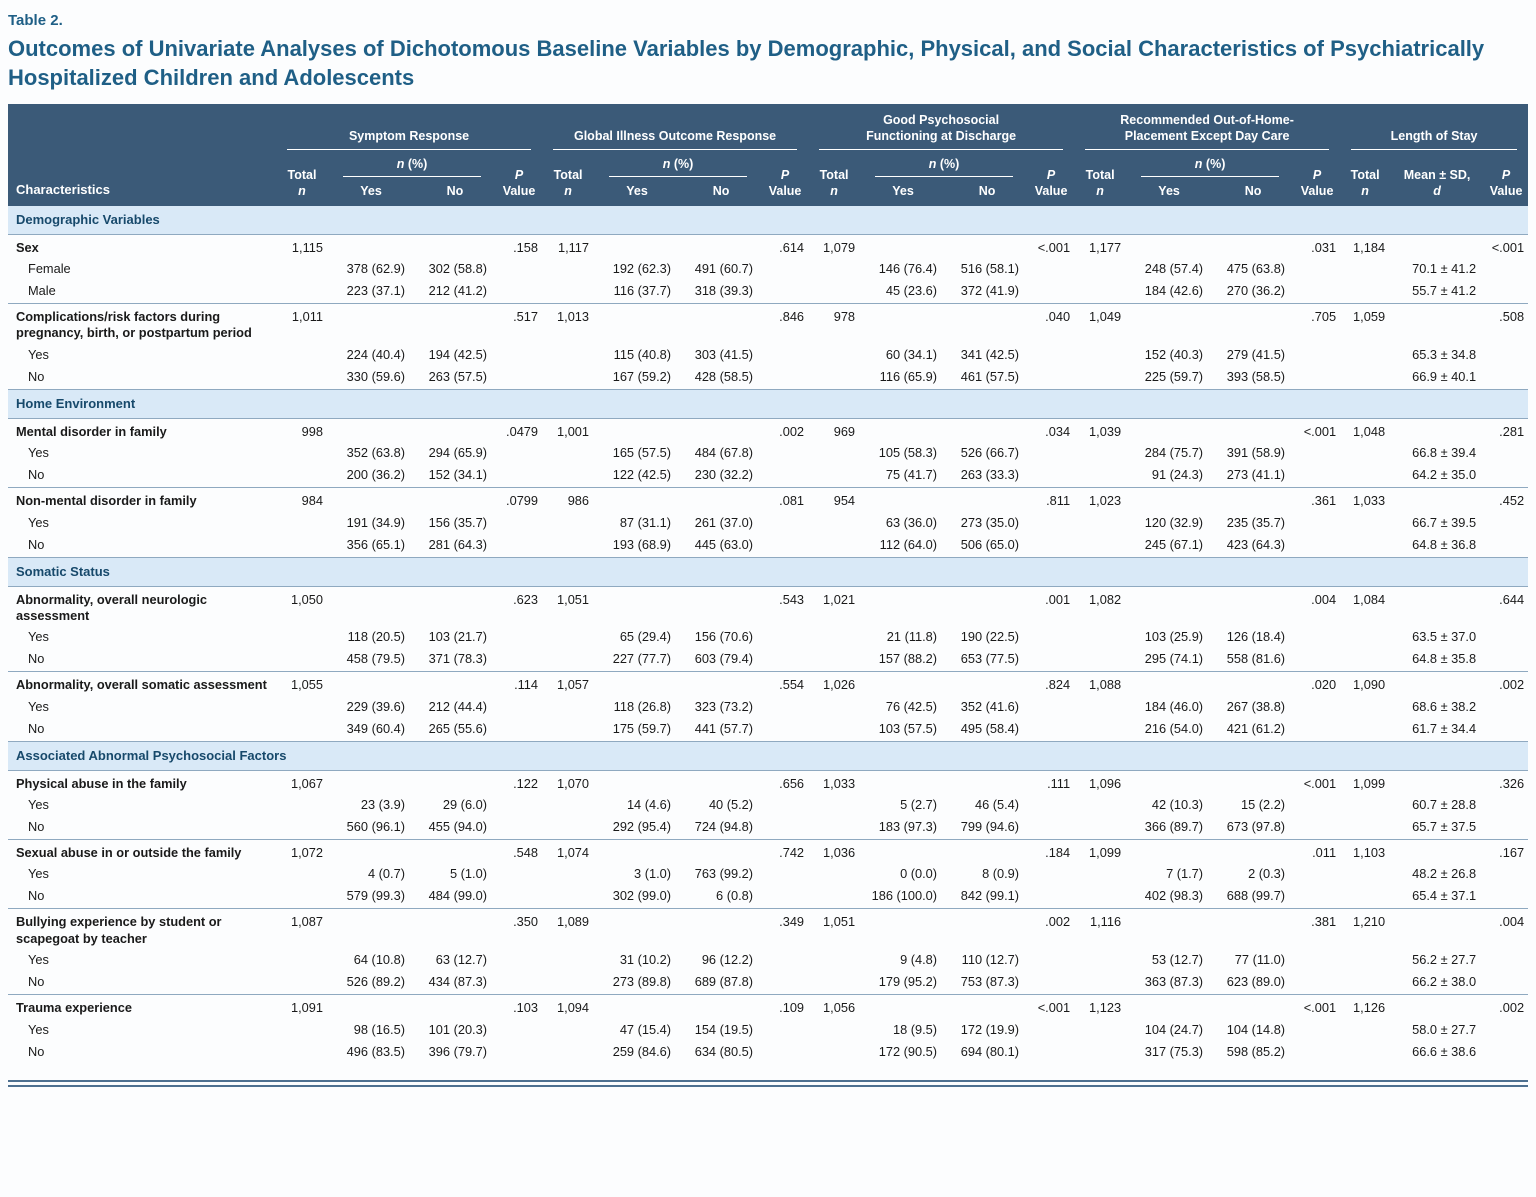 The height and width of the screenshot is (1197, 1536). What do you see at coordinates (645, 1029) in the screenshot?
I see `n-pct-cell: 47 (15.4)` at bounding box center [645, 1029].